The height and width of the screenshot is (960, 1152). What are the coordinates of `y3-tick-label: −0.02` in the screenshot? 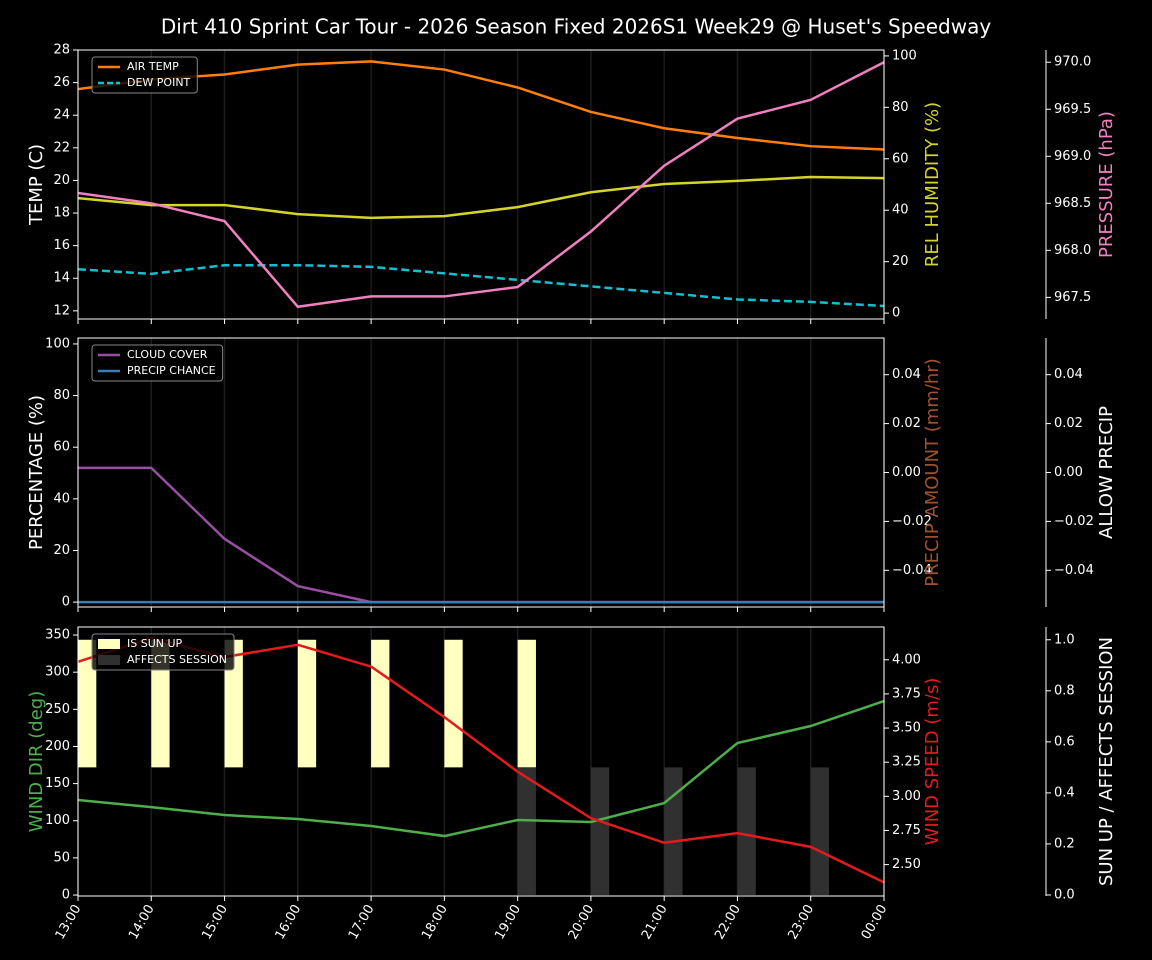 It's located at (1074, 521).